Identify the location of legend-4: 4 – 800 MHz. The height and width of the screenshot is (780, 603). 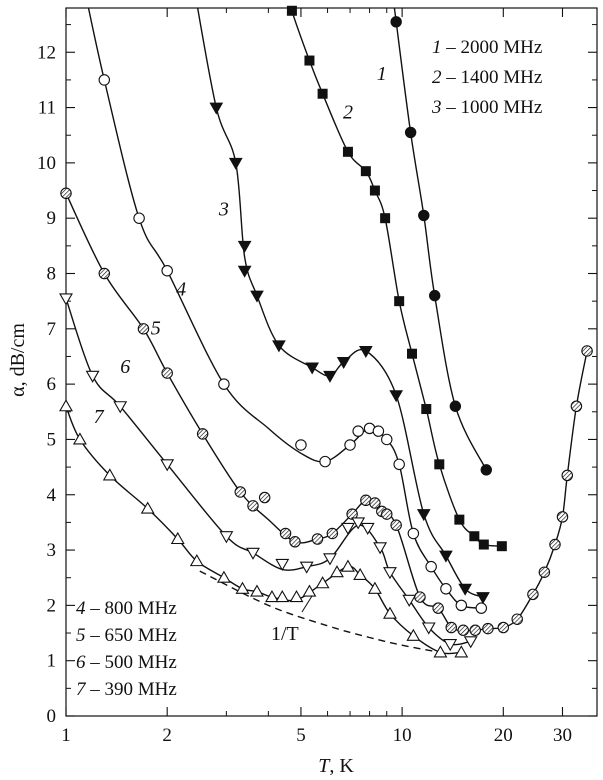
(126, 608).